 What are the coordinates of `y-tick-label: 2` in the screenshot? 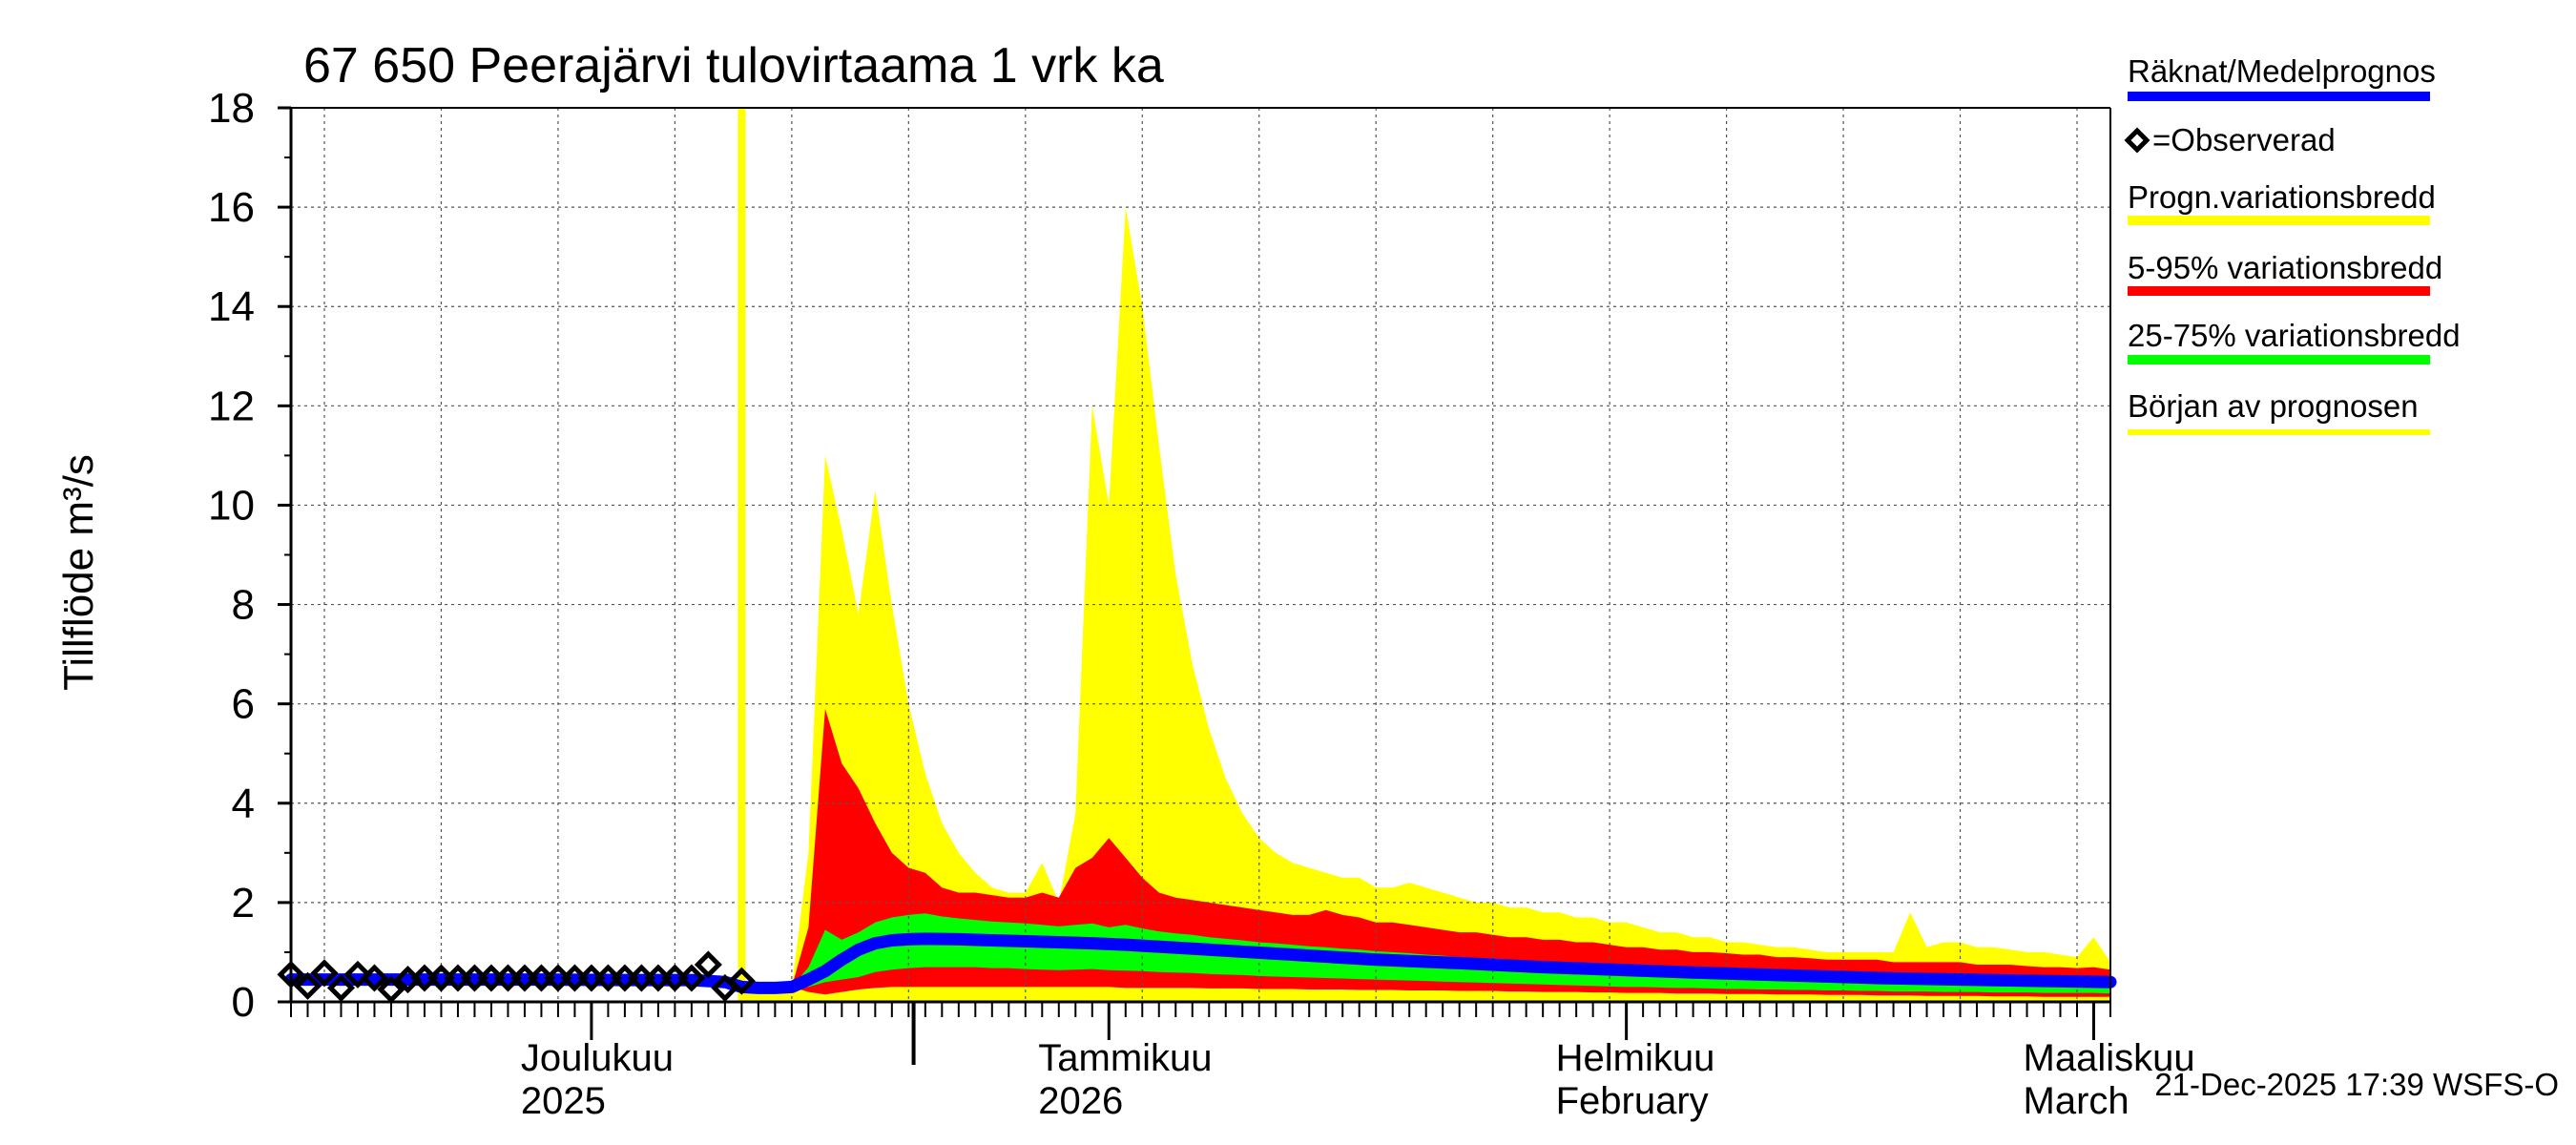 It's located at (243, 903).